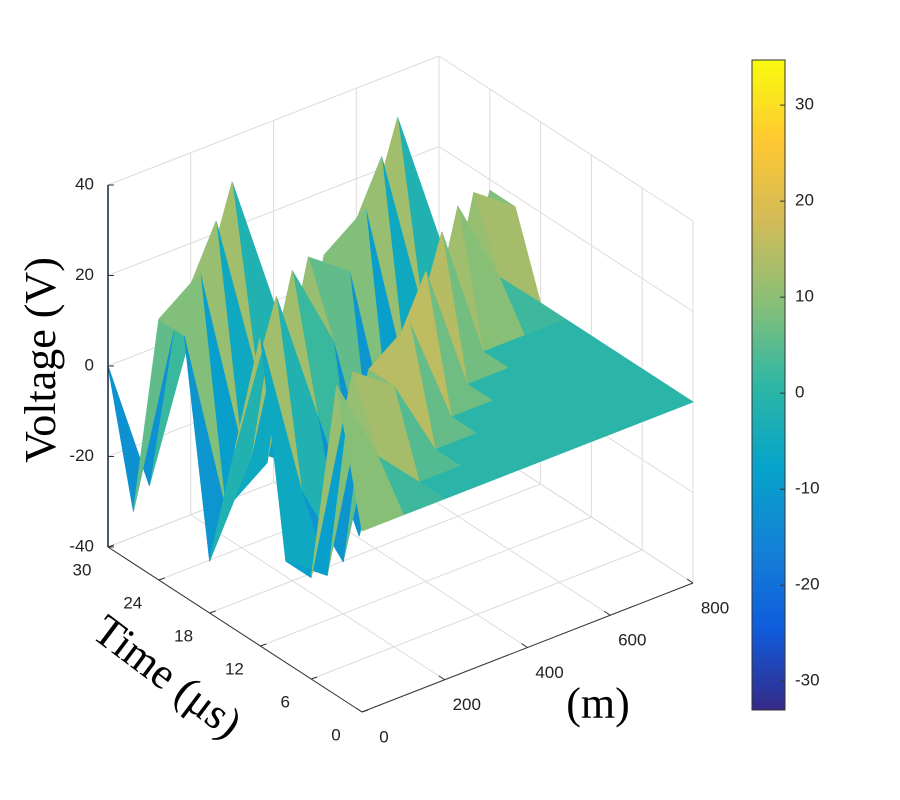  I want to click on x-tick-label: 800, so click(715, 607).